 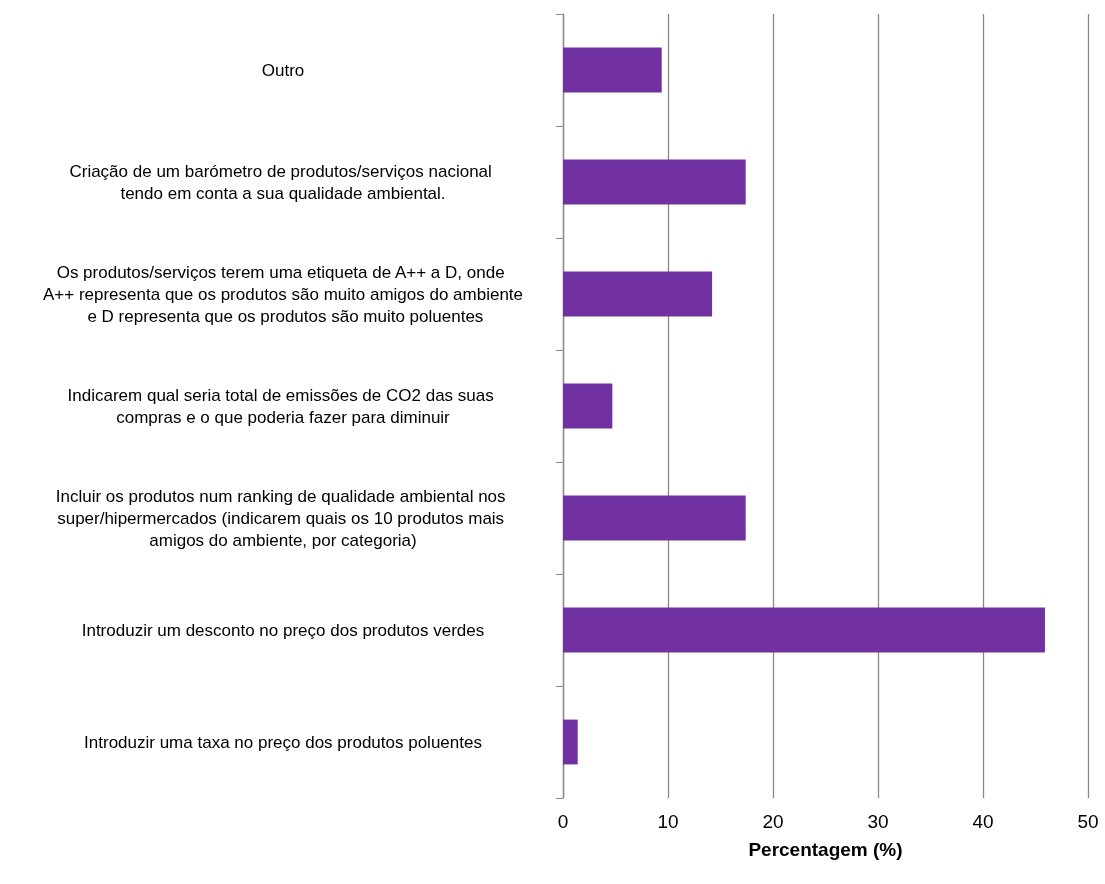 What do you see at coordinates (283, 182) in the screenshot?
I see `y-tick-label: Criação de um barómetro de produtos/serviços nacional tendo em conta a sua qualidade ambiental.` at bounding box center [283, 182].